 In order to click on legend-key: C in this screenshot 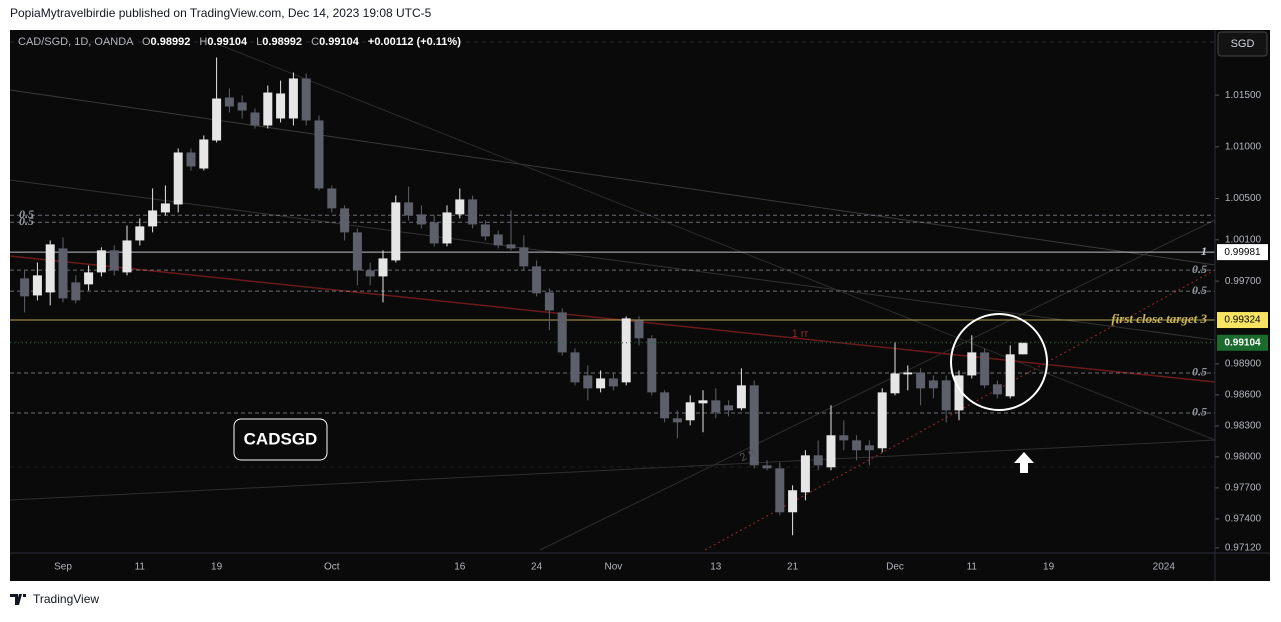, I will do `click(315, 42)`.